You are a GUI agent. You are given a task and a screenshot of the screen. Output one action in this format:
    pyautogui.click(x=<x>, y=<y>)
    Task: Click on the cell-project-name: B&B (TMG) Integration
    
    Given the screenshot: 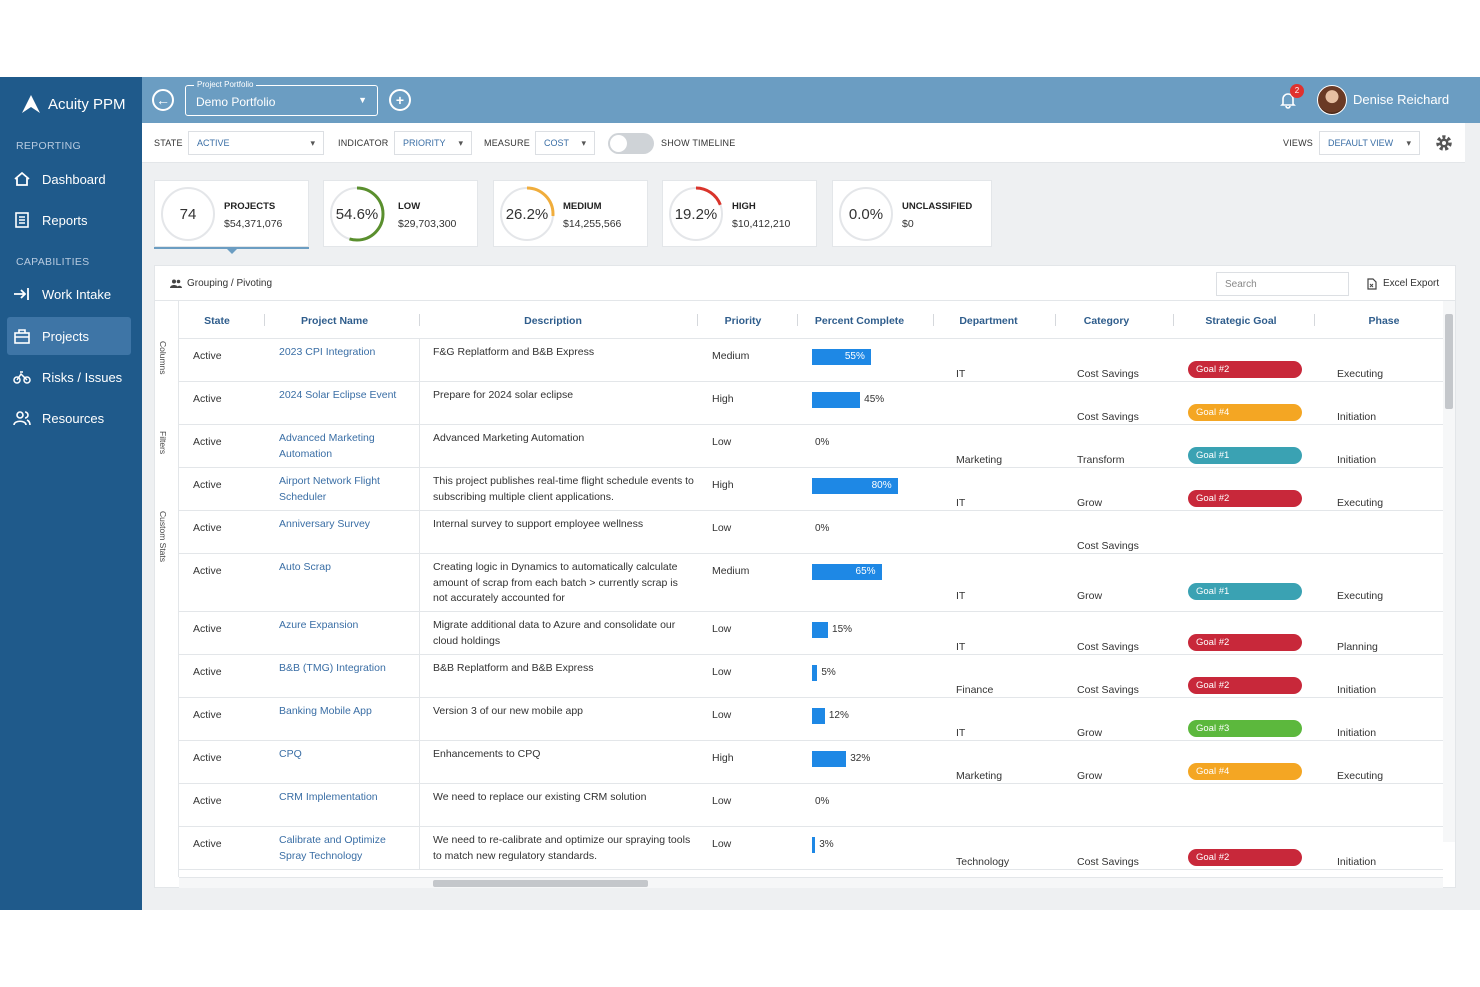 What is the action you would take?
    pyautogui.click(x=332, y=668)
    